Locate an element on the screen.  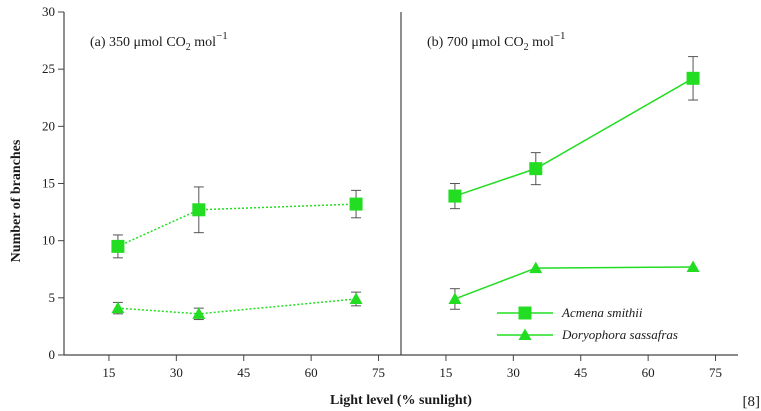
y-axis-title: Number of branches is located at coordinates (16, 200).